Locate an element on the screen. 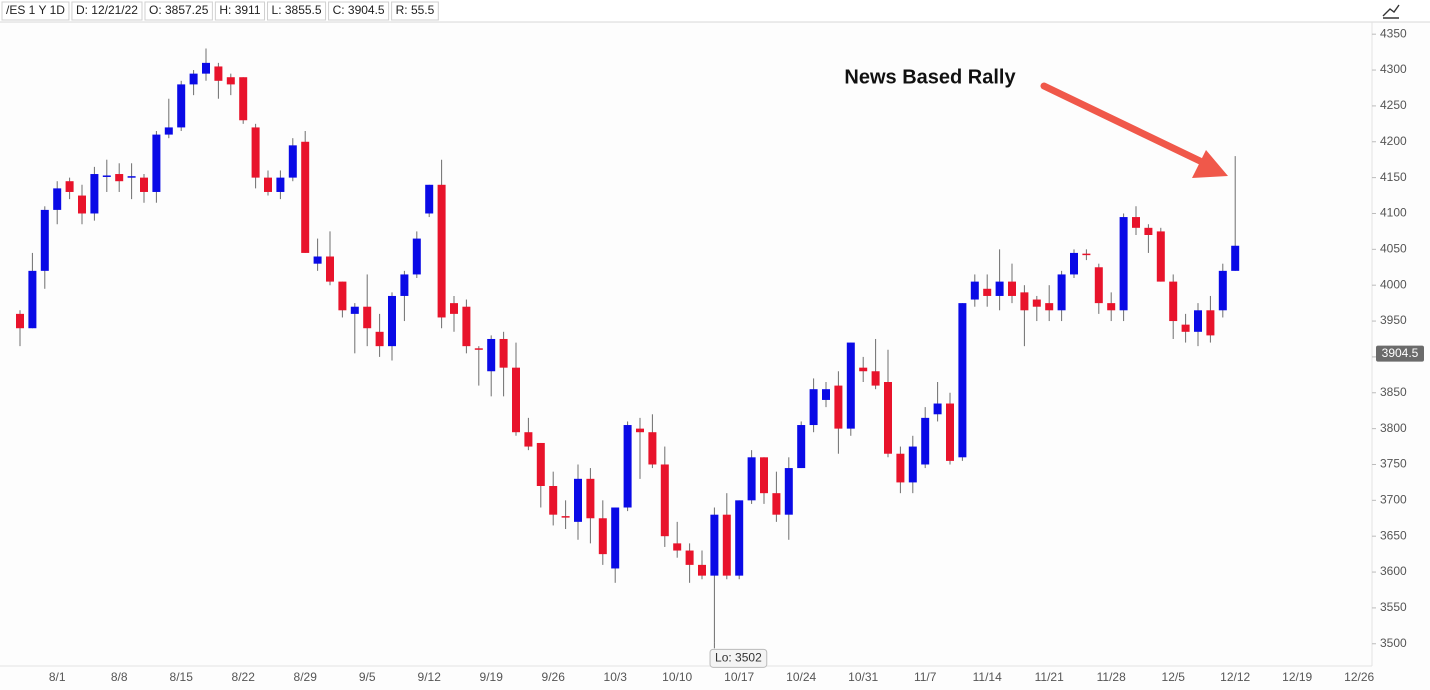 This screenshot has height=690, width=1430. y-tick-label: 4000 is located at coordinates (1393, 284).